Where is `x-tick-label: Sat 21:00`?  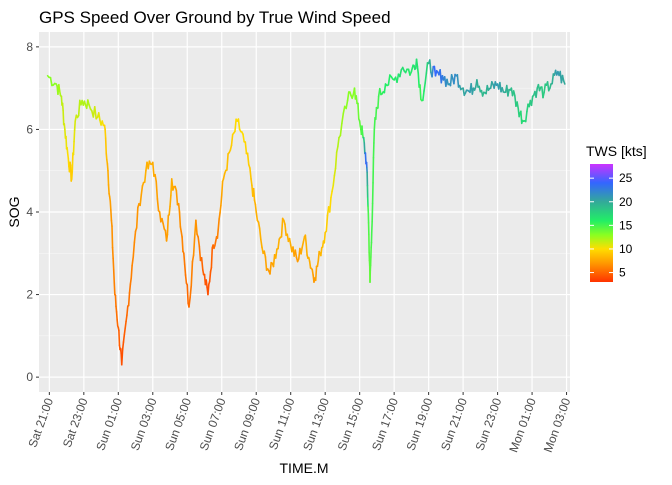
x-tick-label: Sat 21:00 is located at coordinates (40, 422).